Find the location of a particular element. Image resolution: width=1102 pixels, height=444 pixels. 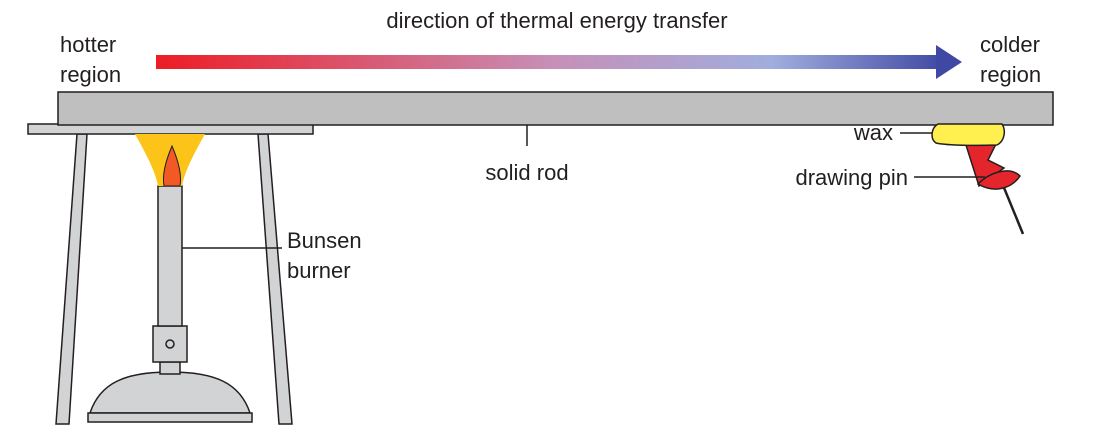

arrowhead-icon is located at coordinates (949, 62).